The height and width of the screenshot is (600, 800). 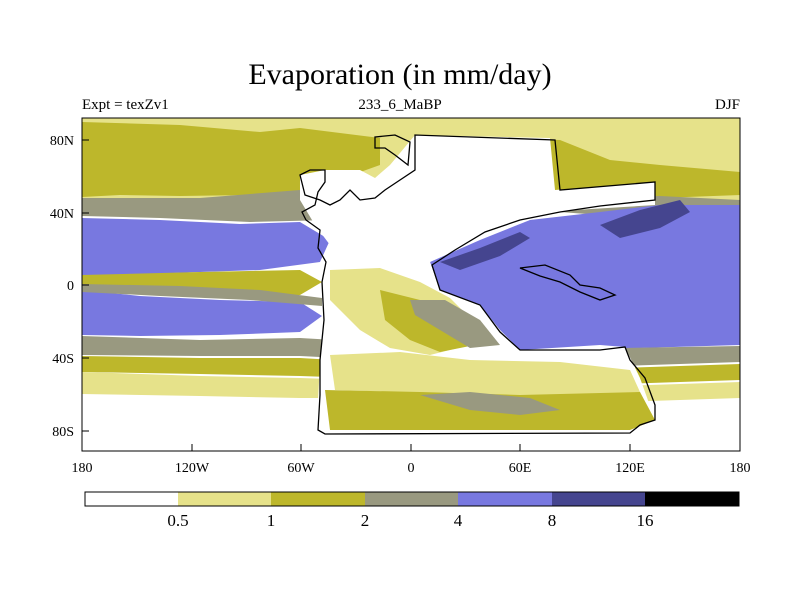 What do you see at coordinates (125, 105) in the screenshot?
I see `experiment-label: Expt = texZv1` at bounding box center [125, 105].